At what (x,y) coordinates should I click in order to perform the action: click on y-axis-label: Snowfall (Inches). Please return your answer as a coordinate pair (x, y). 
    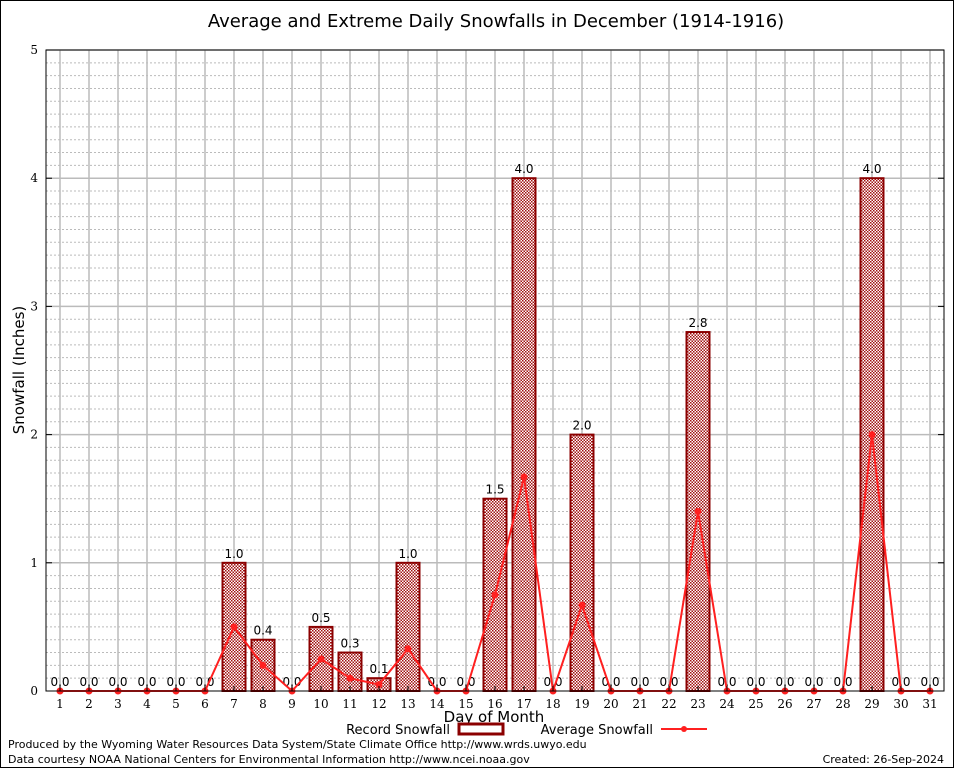
    Looking at the image, I should click on (19, 370).